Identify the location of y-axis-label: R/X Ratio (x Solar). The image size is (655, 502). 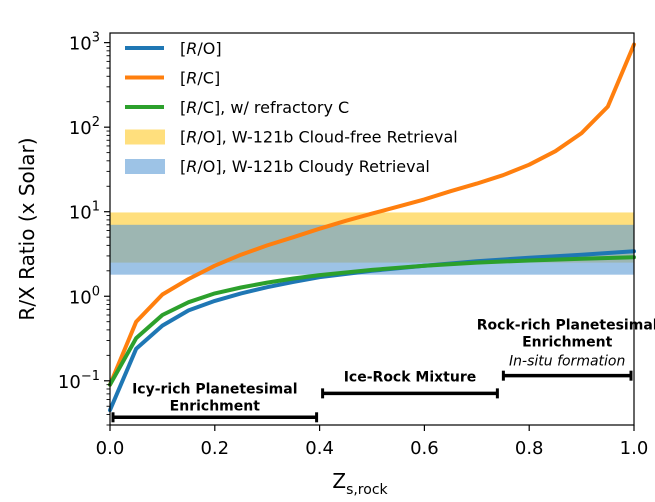
(27, 228).